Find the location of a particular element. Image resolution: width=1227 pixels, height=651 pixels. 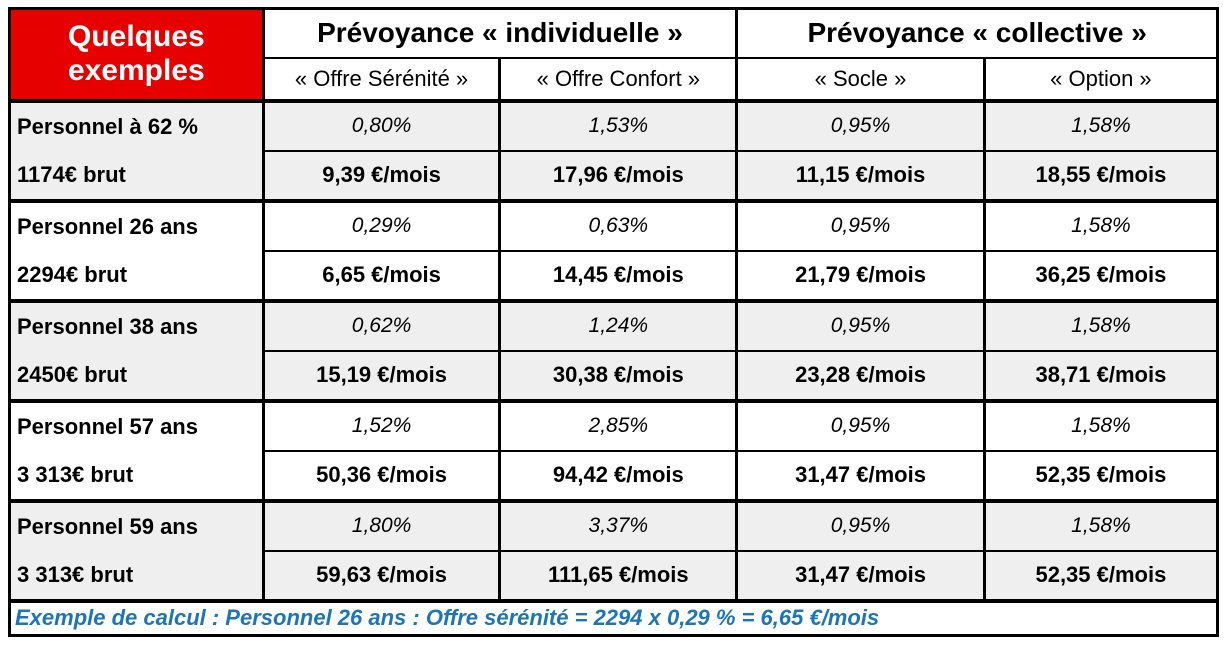

price-cell: 94,42 €/mois is located at coordinates (618, 476).